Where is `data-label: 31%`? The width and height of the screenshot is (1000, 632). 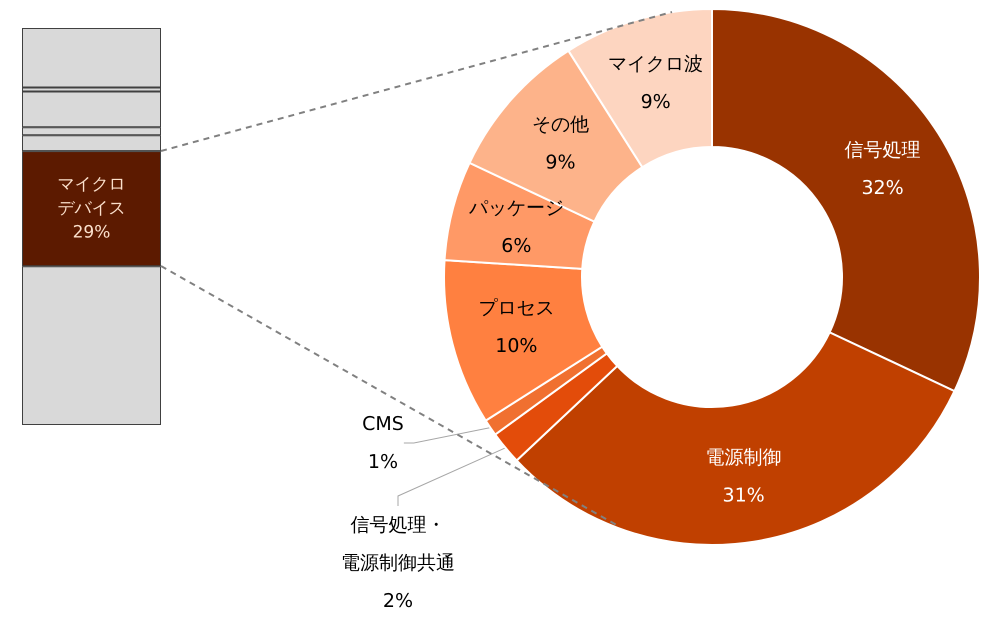 data-label: 31% is located at coordinates (743, 495).